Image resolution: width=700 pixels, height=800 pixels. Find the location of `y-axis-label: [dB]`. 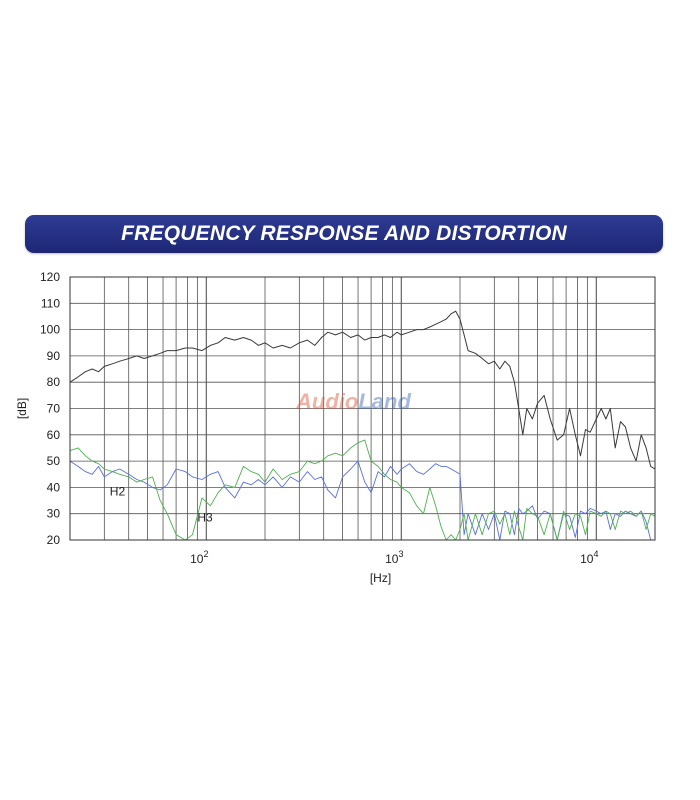

y-axis-label: [dB] is located at coordinates (22, 408).